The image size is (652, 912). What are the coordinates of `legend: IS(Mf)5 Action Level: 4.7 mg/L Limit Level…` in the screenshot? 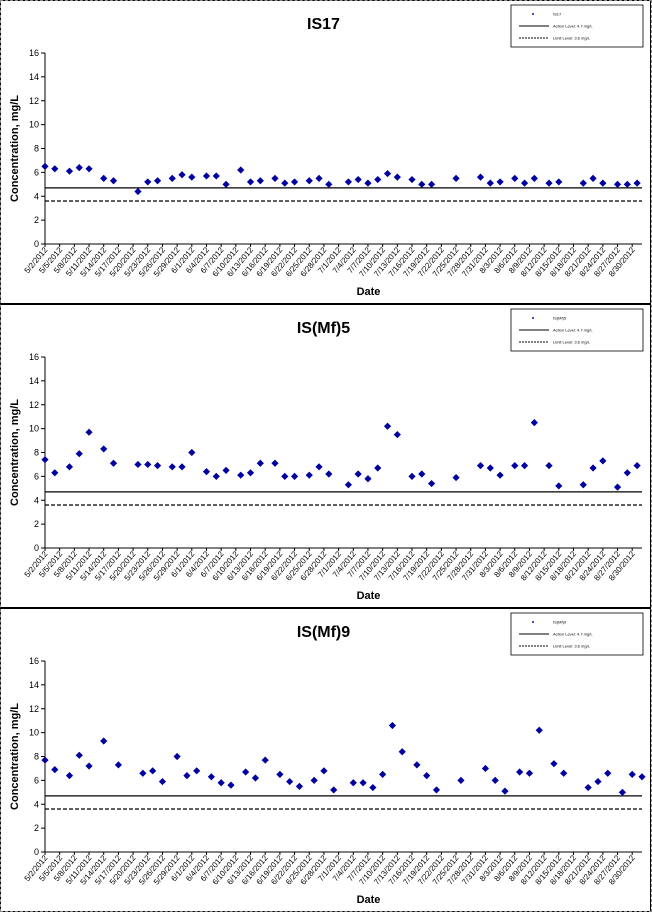 It's located at (577, 330).